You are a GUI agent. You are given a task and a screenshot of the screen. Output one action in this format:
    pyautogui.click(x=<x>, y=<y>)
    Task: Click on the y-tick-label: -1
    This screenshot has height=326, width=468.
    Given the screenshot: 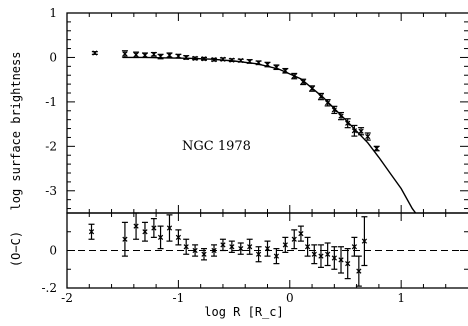 What is the action you would take?
    pyautogui.click(x=51, y=102)
    